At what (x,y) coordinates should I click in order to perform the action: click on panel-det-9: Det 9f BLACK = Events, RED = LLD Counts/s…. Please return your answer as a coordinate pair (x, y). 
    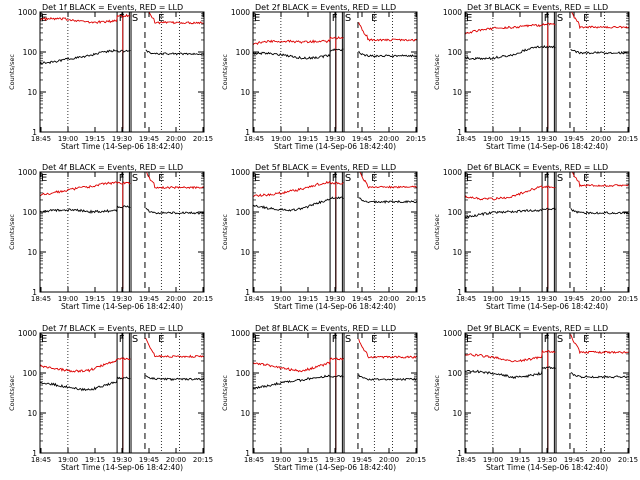
    Looking at the image, I should click on (535, 398).